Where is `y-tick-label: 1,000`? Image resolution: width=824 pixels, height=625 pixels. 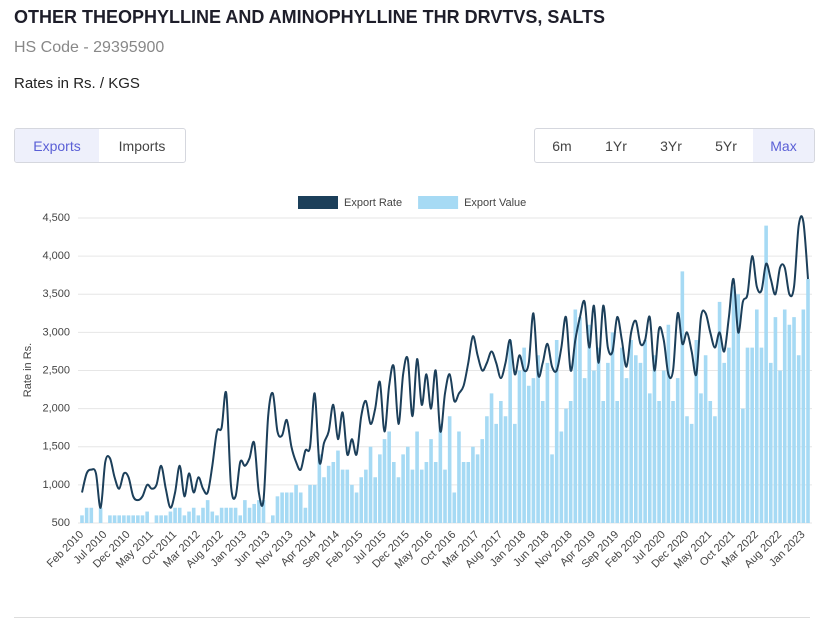 y-tick-label: 1,000 is located at coordinates (56, 485).